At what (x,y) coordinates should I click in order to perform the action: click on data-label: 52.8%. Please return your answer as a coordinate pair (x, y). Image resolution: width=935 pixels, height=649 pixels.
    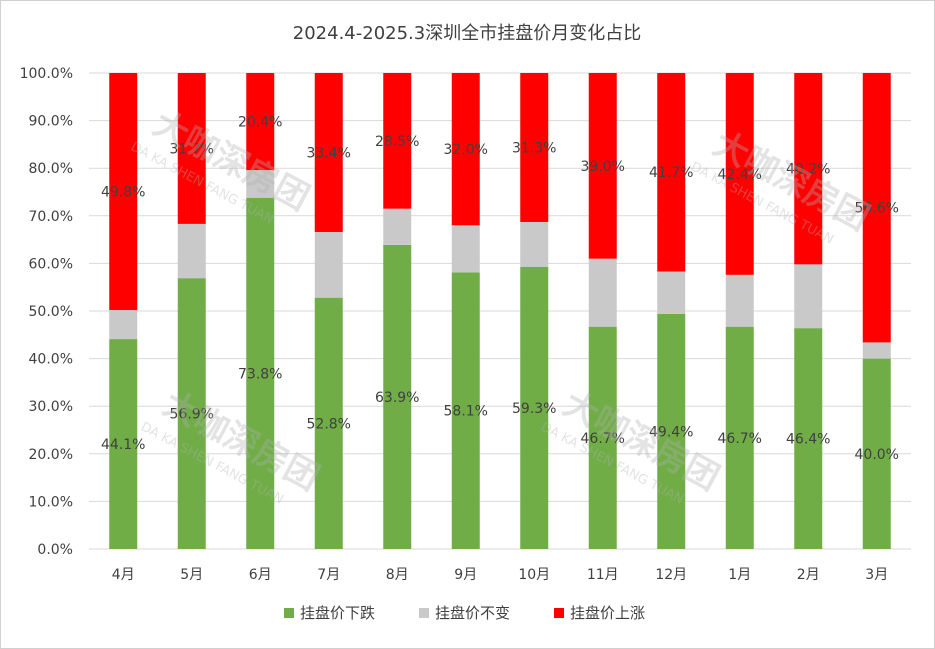
    Looking at the image, I should click on (329, 424).